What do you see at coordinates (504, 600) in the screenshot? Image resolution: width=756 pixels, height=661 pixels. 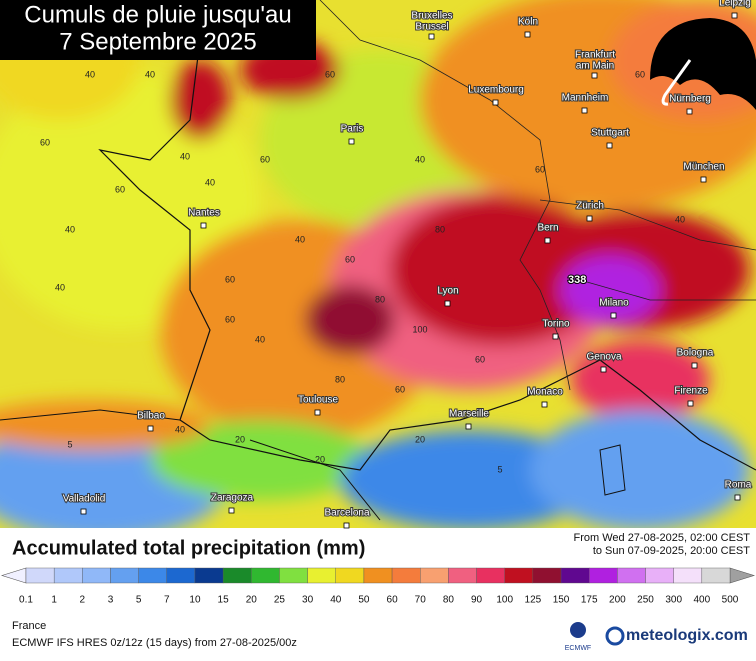 I see `legend-level: 100` at bounding box center [504, 600].